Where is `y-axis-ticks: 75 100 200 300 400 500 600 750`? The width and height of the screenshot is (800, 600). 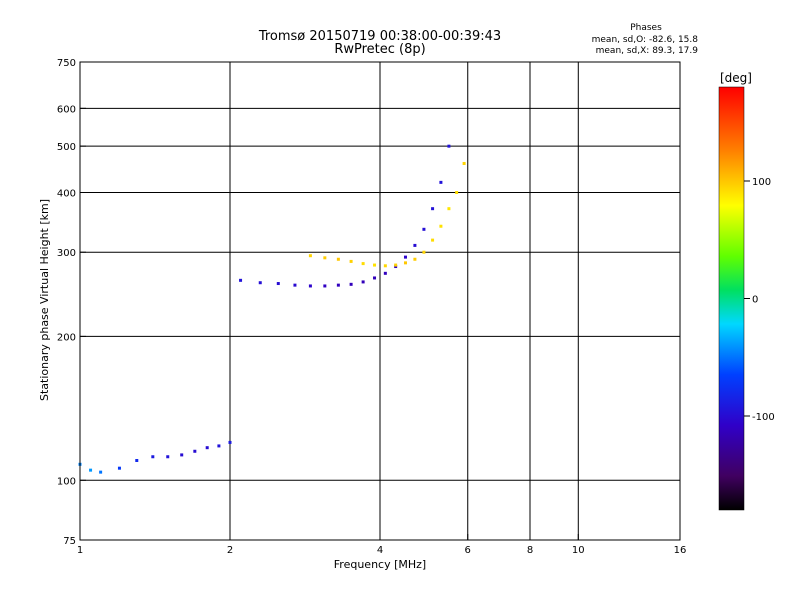 y-axis-ticks: 75 100 200 300 400 500 600 750 is located at coordinates (71, 302).